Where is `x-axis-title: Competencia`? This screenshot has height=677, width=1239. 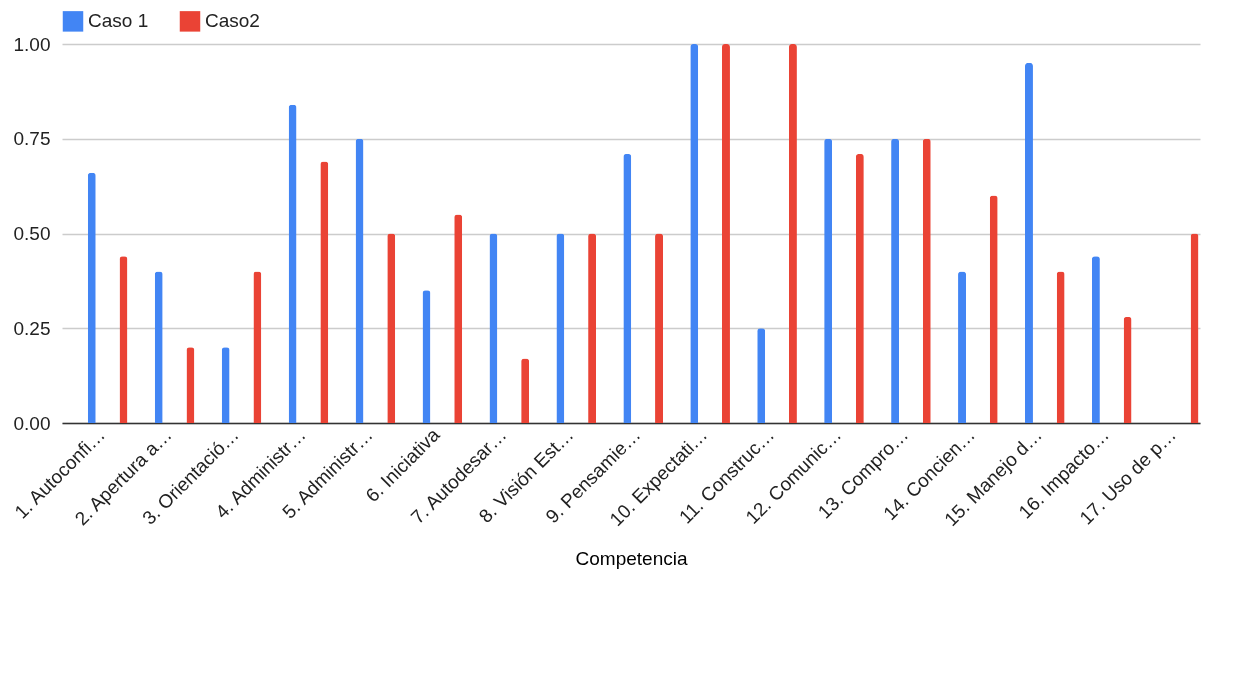 x-axis-title: Competencia is located at coordinates (631, 559).